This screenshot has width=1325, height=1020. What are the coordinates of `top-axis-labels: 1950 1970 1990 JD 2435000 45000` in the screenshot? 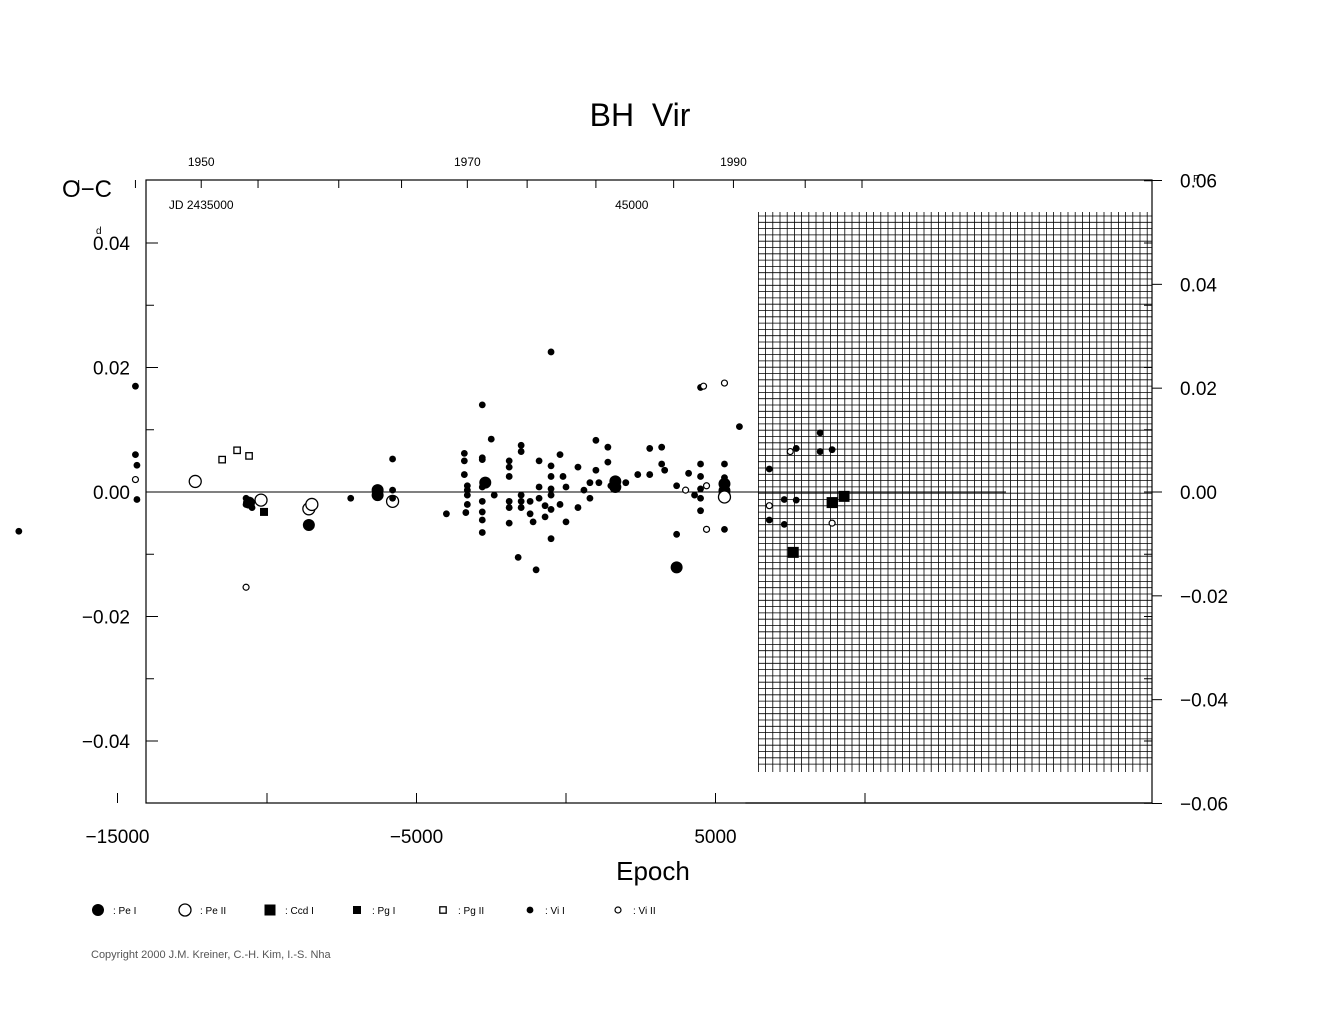 It's located at (458, 183).